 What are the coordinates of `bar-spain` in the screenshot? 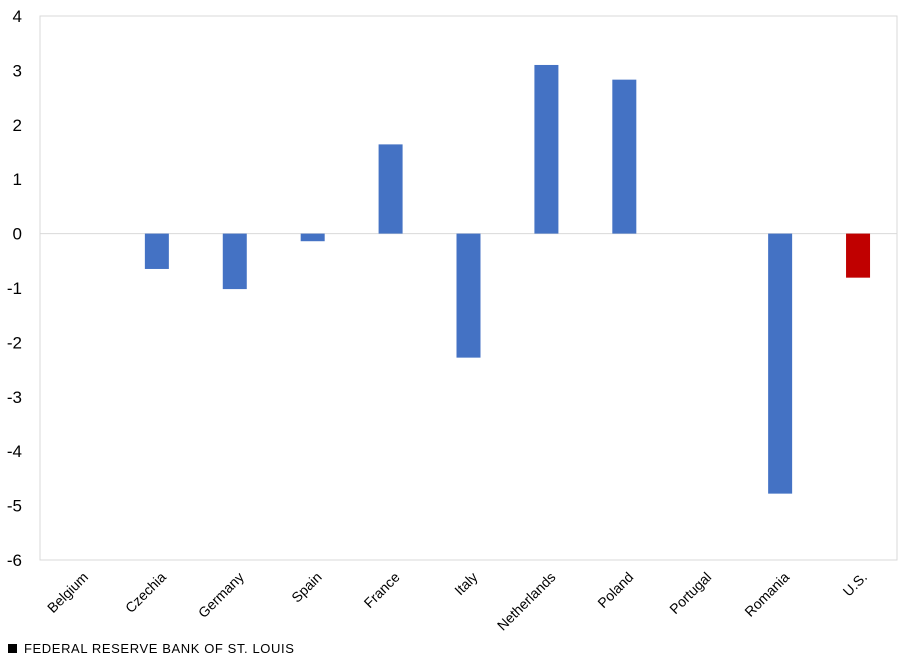 It's located at (312, 237).